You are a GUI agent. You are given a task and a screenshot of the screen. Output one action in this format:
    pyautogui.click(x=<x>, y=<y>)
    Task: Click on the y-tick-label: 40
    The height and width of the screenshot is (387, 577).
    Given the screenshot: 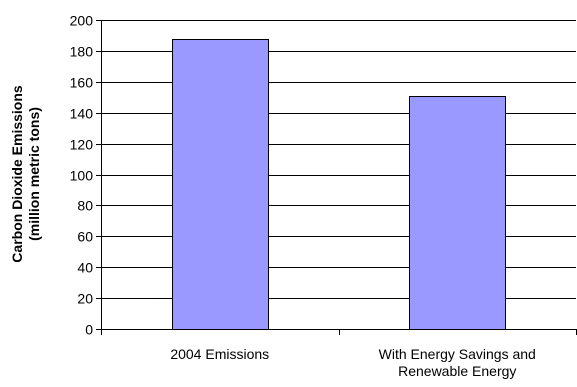 What is the action you would take?
    pyautogui.click(x=85, y=268)
    